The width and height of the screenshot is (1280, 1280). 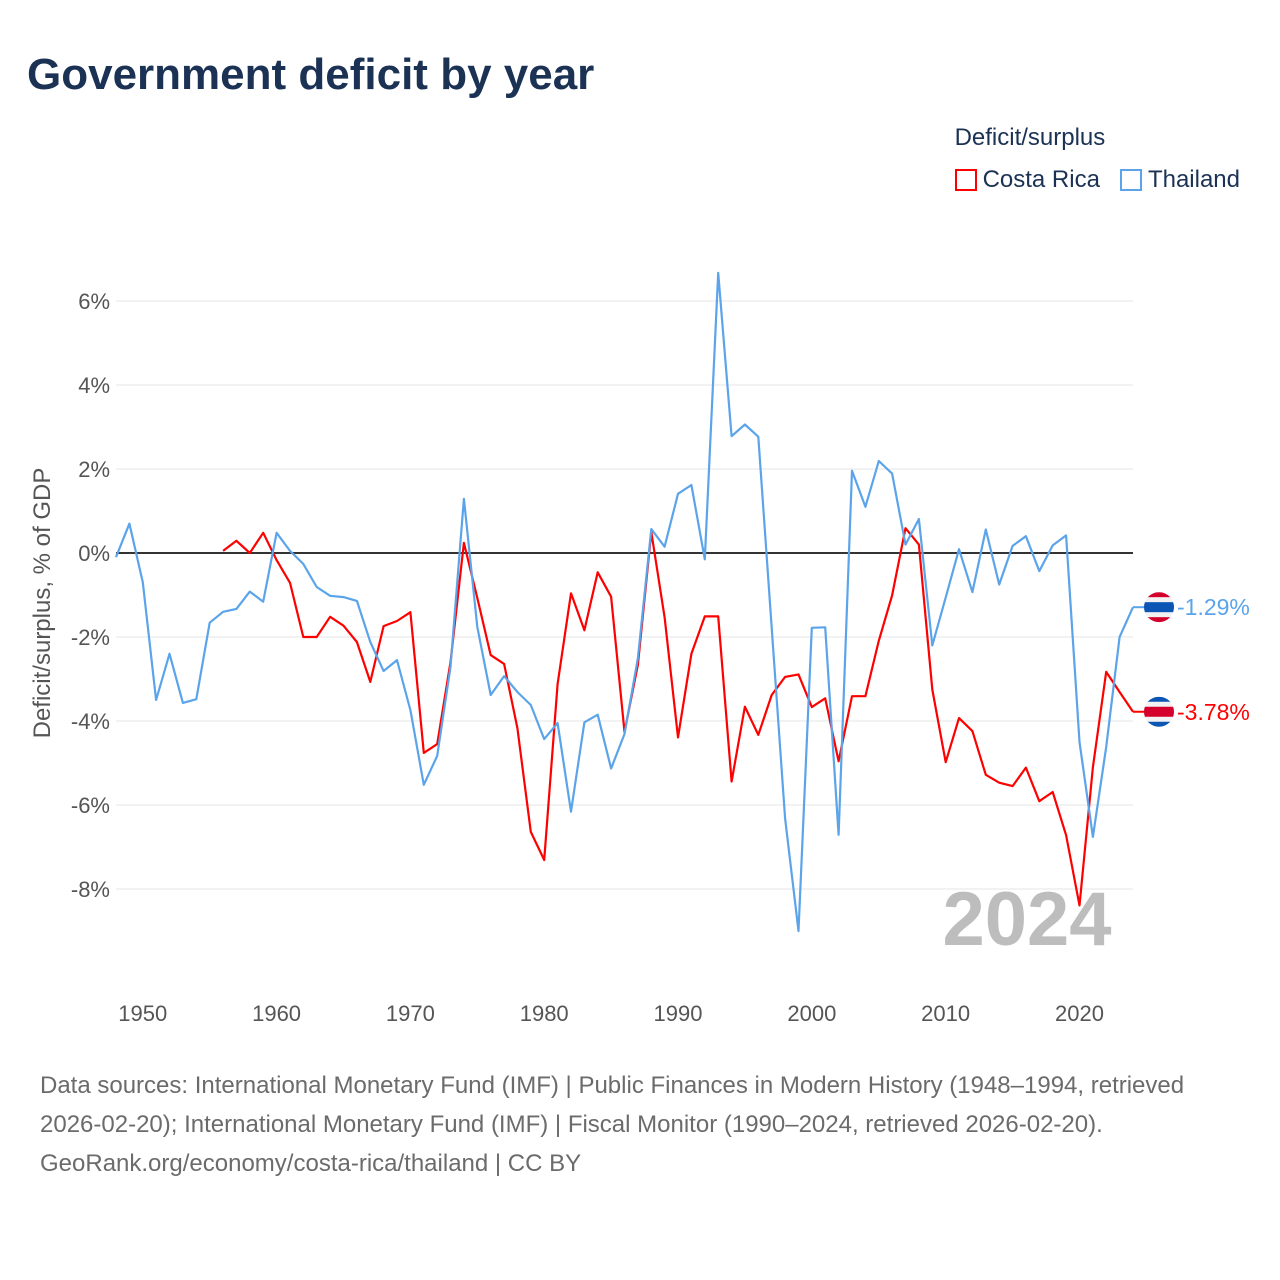 What do you see at coordinates (1079, 1013) in the screenshot?
I see `x-tick-label: 2020` at bounding box center [1079, 1013].